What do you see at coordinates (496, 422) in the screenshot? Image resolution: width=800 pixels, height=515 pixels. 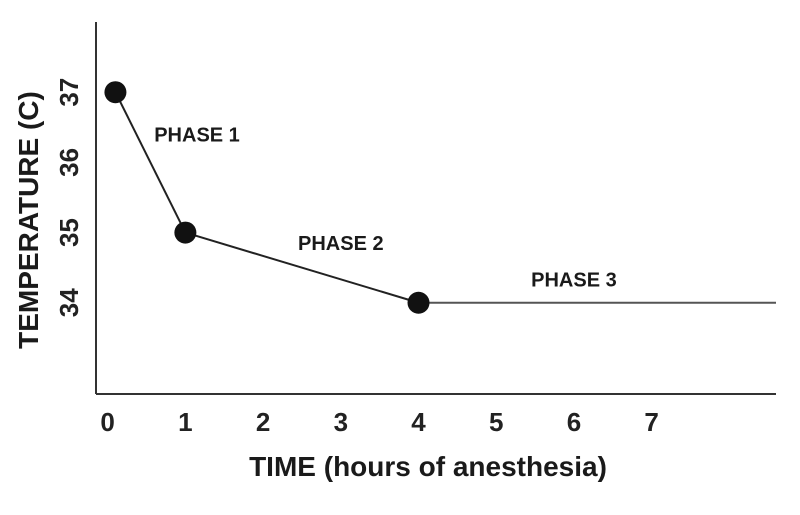 I see `x-tick-label: 5` at bounding box center [496, 422].